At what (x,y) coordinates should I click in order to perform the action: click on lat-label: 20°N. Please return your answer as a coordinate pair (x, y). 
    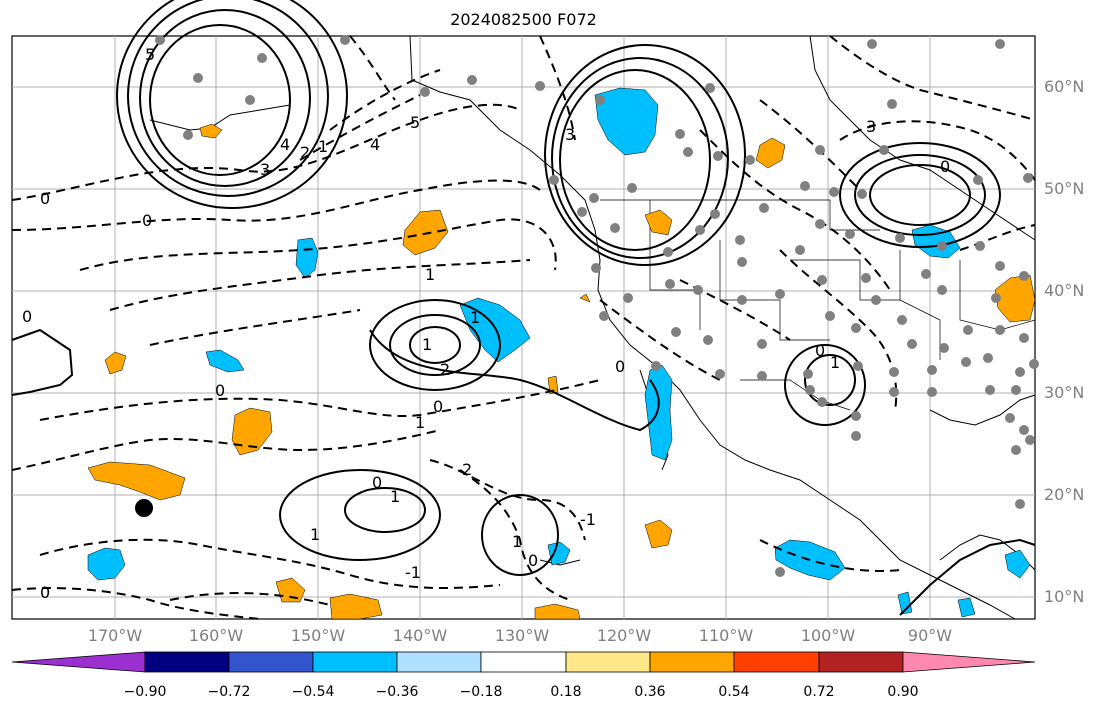
    Looking at the image, I should click on (1064, 494).